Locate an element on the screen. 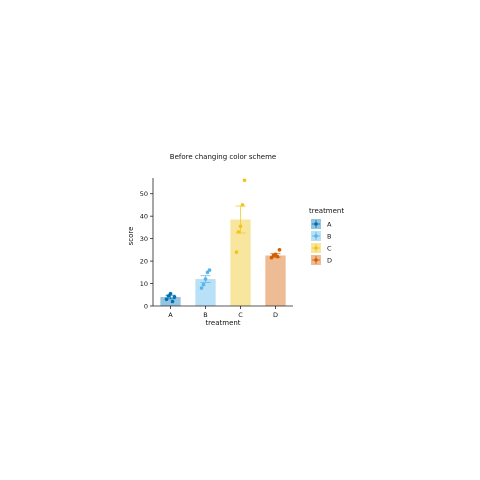  bar-A is located at coordinates (170, 301).